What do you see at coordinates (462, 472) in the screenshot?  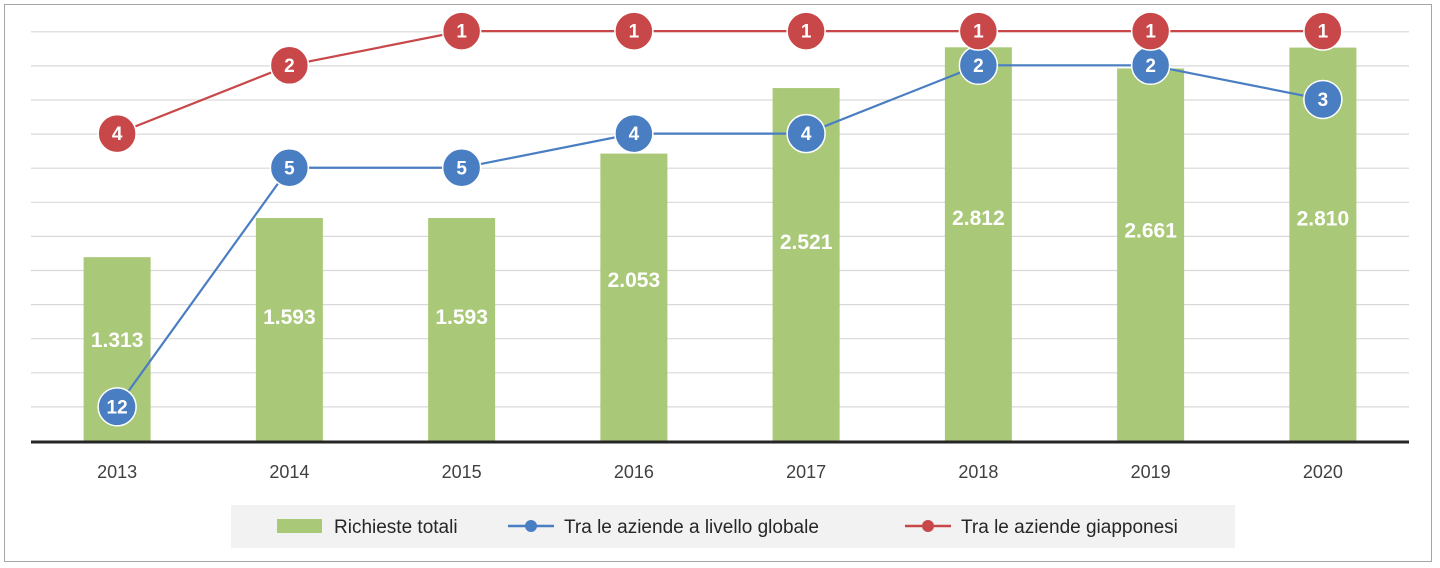 I see `x-tick-label: 2015` at bounding box center [462, 472].